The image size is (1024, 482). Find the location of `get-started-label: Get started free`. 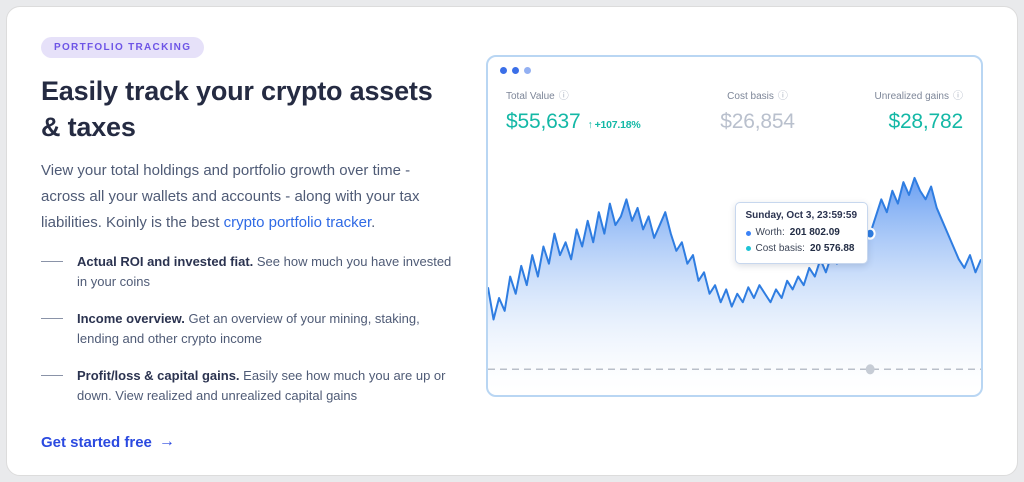

get-started-label: Get started free is located at coordinates (96, 442).